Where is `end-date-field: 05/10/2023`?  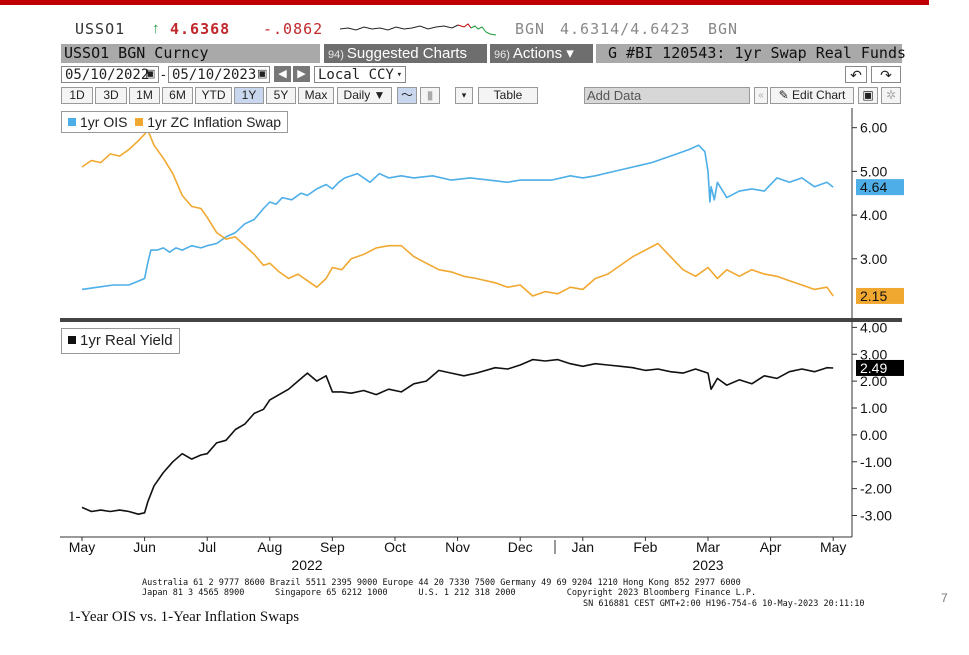
end-date-field: 05/10/2023 is located at coordinates (219, 74).